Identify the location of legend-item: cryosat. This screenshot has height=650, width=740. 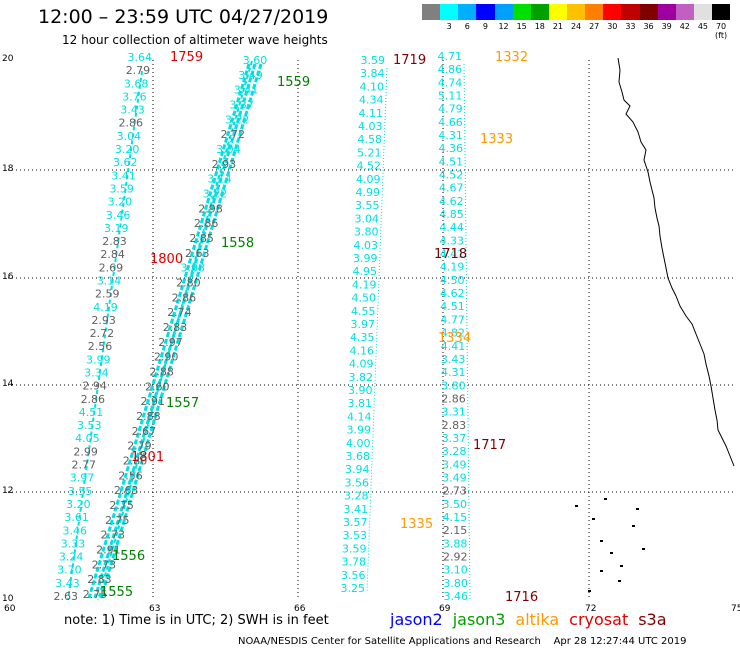
(599, 619).